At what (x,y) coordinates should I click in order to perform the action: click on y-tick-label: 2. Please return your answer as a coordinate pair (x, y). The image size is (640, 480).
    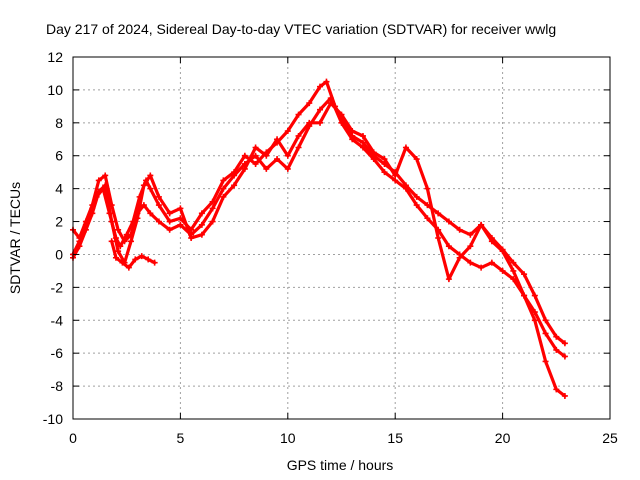
    Looking at the image, I should click on (59, 222).